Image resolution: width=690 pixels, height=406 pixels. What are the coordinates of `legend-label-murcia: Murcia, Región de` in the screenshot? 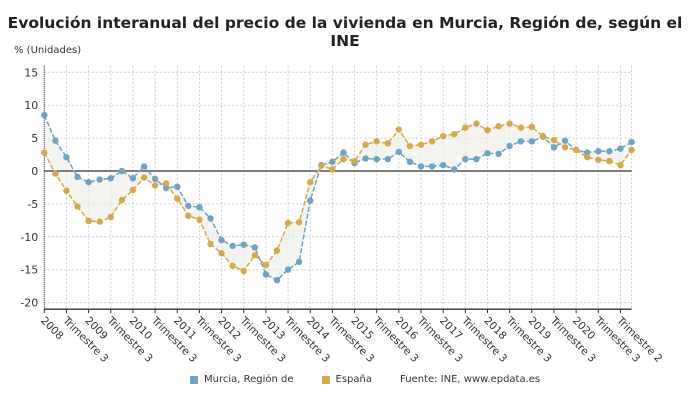 It's located at (249, 379).